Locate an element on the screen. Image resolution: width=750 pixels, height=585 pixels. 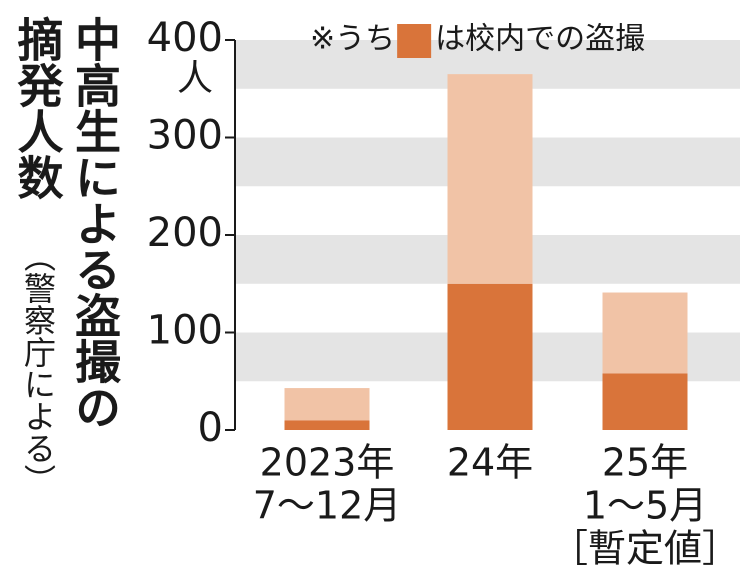
y-unit: 人 is located at coordinates (195, 78).